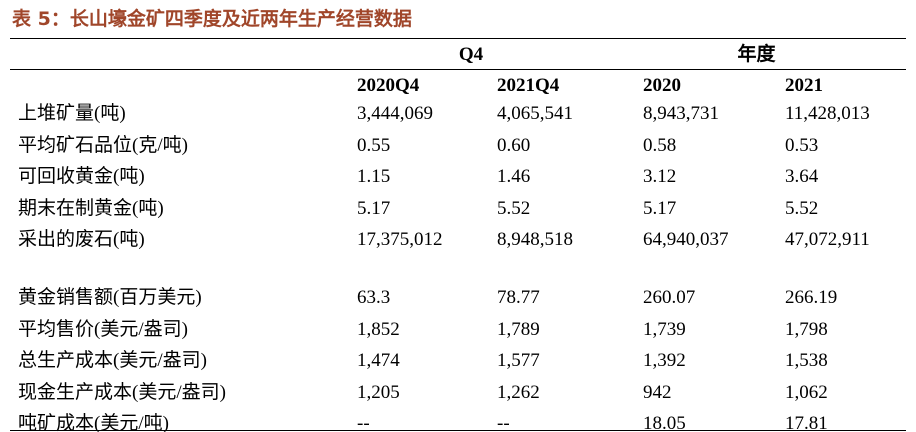 This screenshot has width=916, height=432. Describe the element at coordinates (802, 145) in the screenshot. I see `cell: 0.53` at that location.